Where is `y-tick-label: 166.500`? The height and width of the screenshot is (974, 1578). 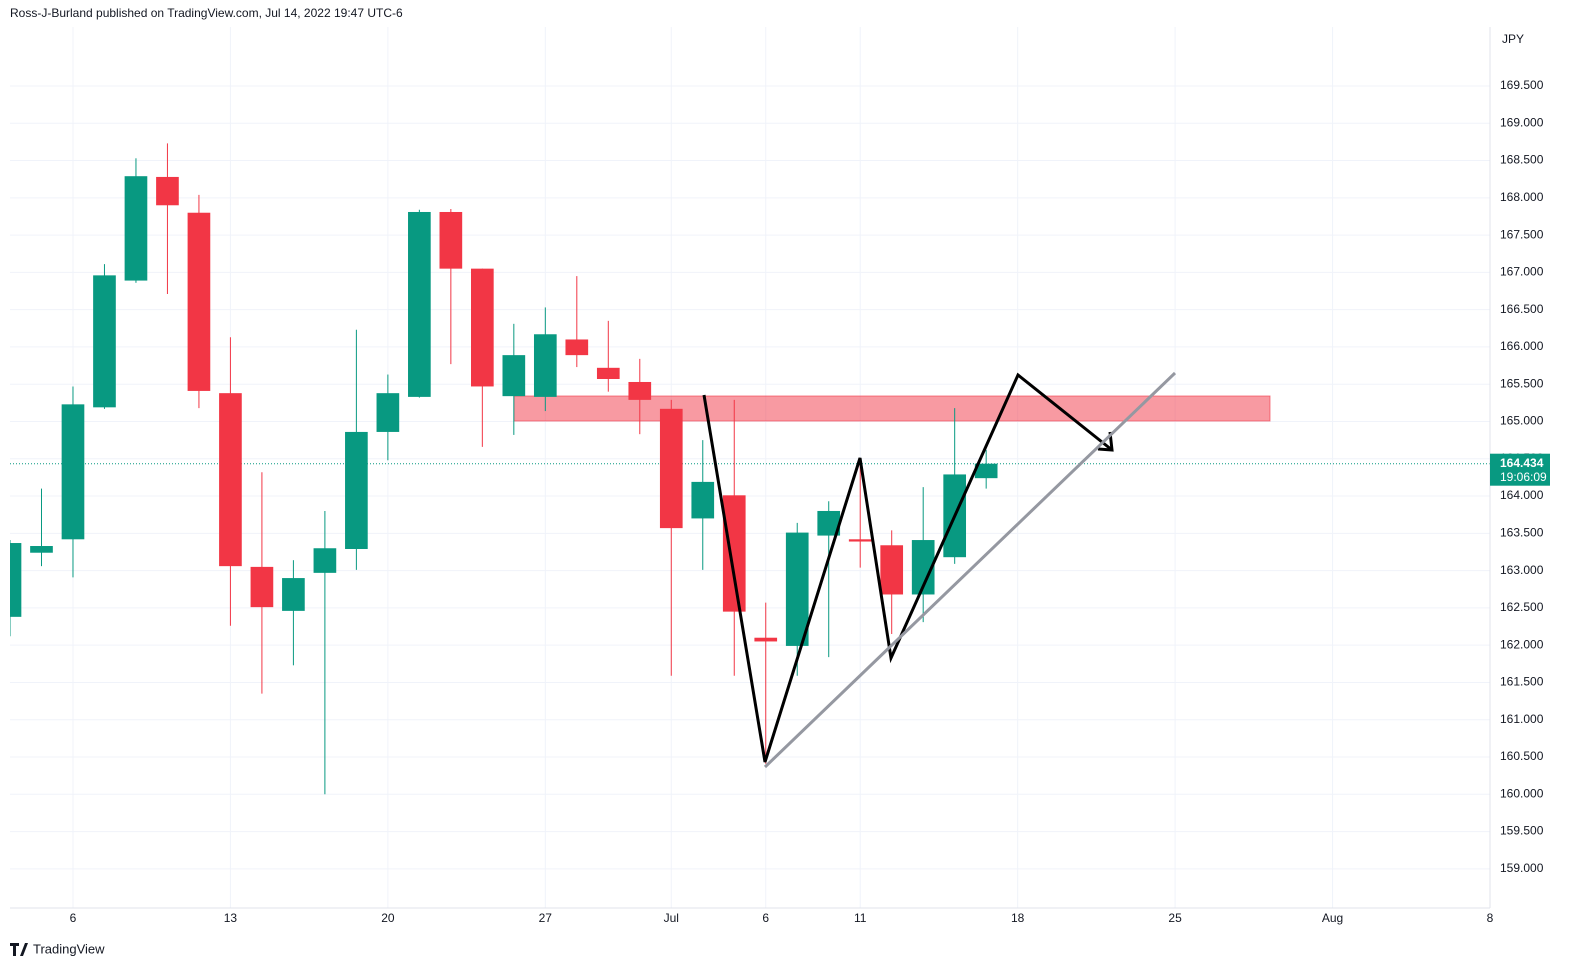
y-tick-label: 166.500 is located at coordinates (1522, 309).